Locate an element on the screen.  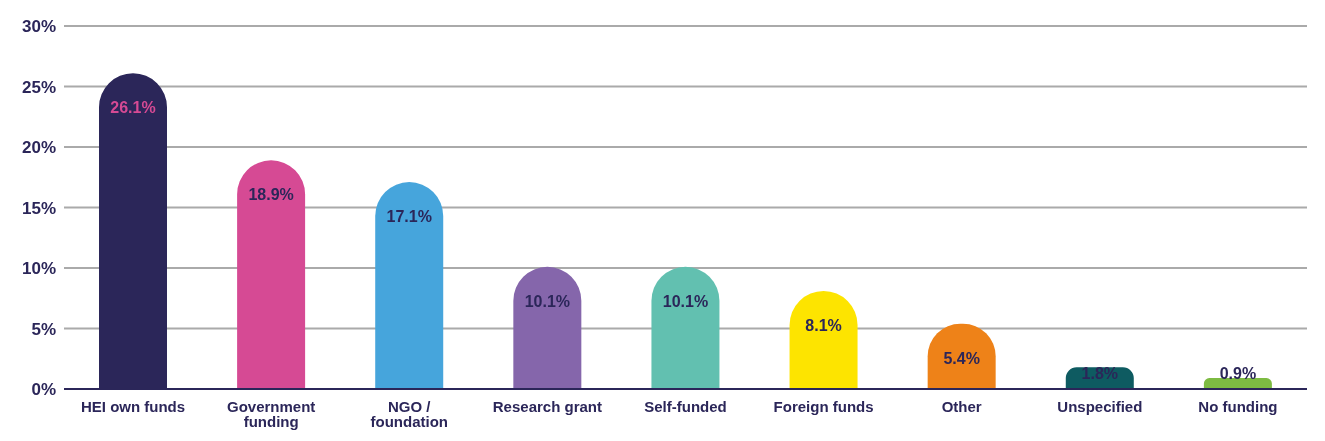
x-tick-label: HEI own funds is located at coordinates (133, 406).